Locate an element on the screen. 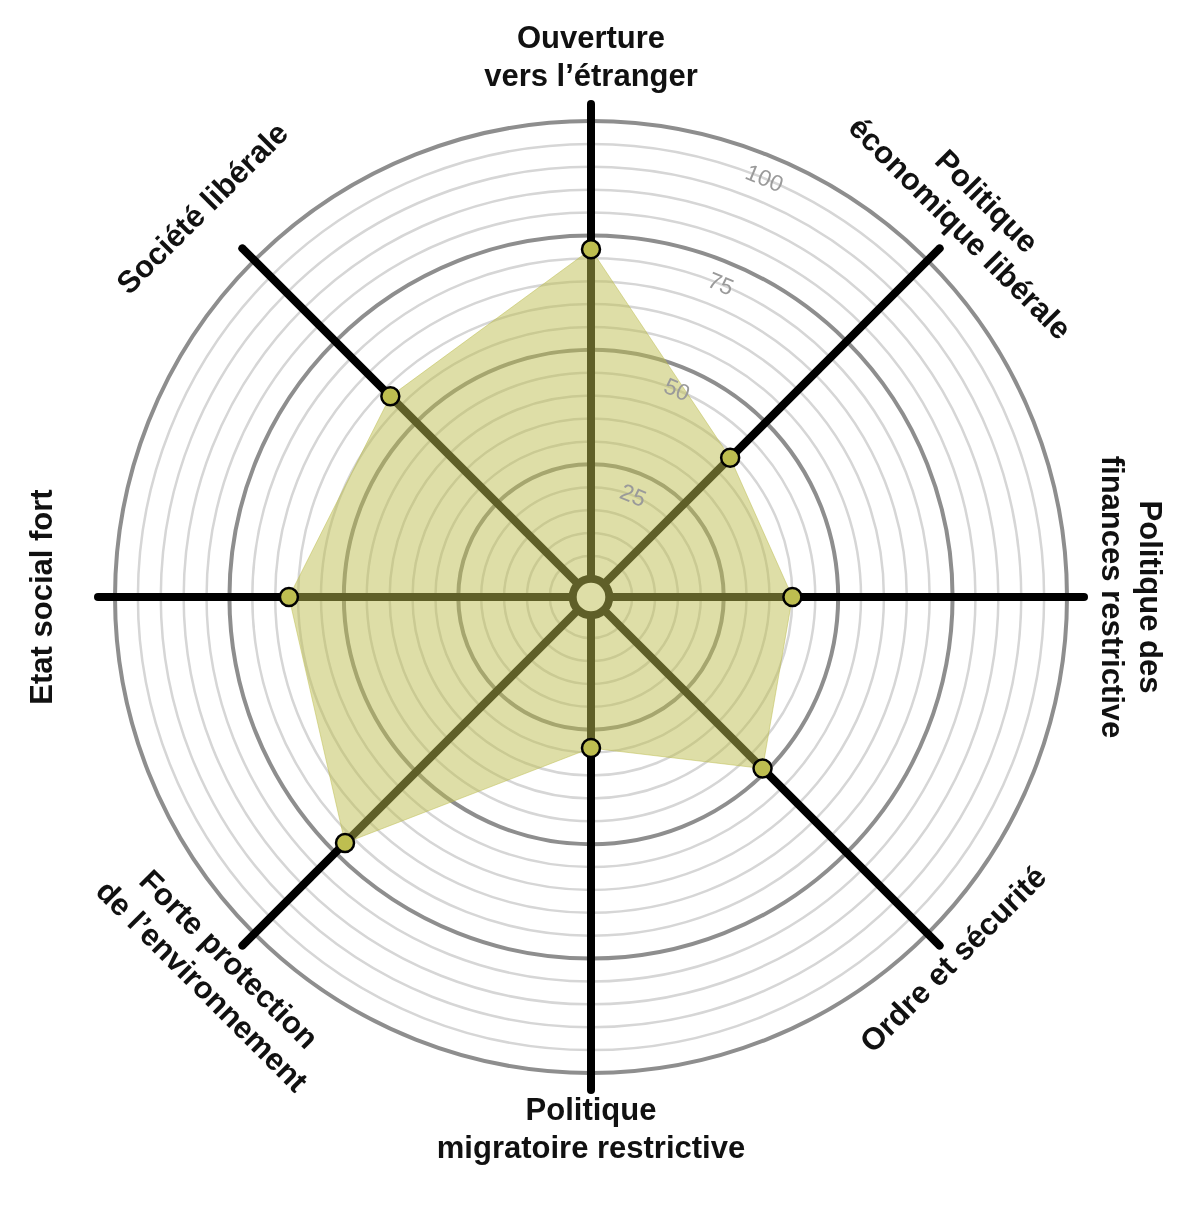 The width and height of the screenshot is (1188, 1206). spoke-label: Politique migratoire restrictive is located at coordinates (591, 1128).